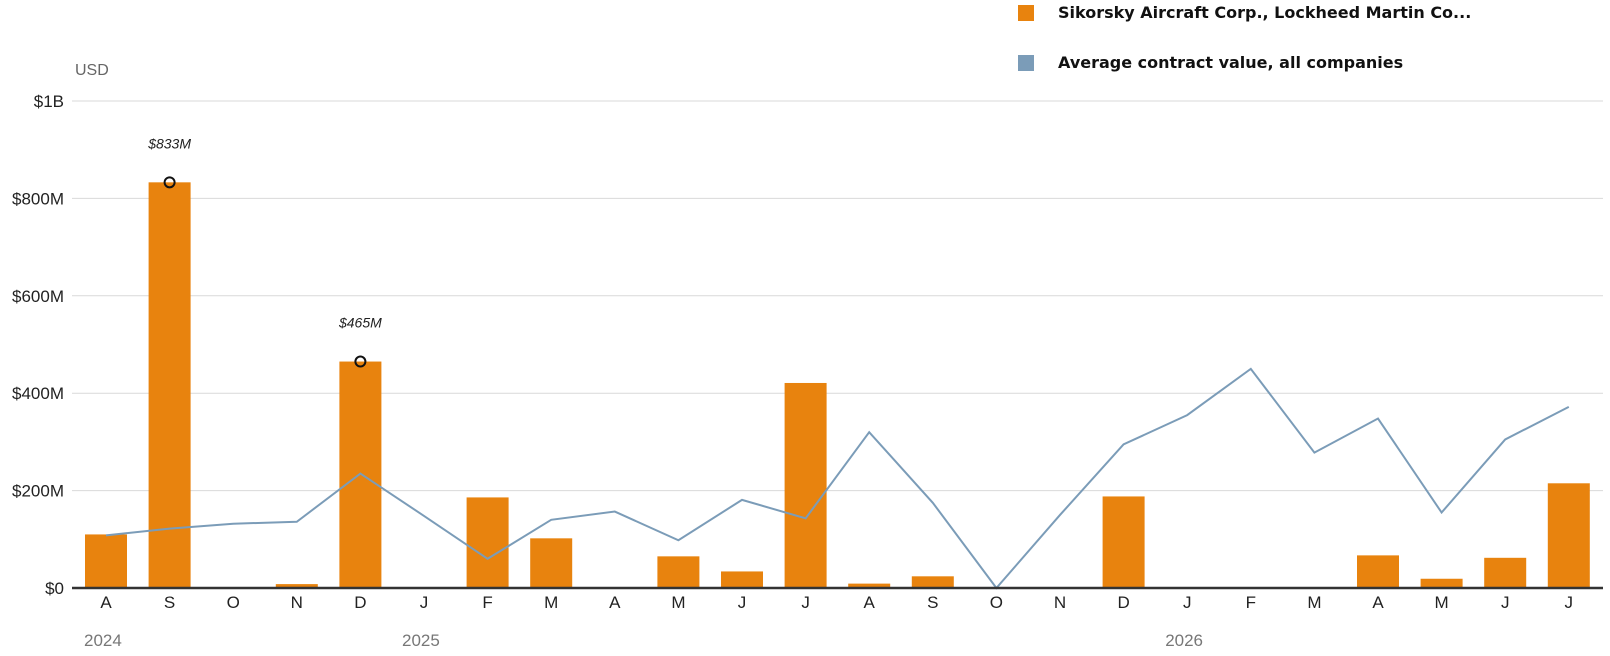 This screenshot has width=1610, height=656. Describe the element at coordinates (360, 323) in the screenshot. I see `annotation-label: $465M` at that location.